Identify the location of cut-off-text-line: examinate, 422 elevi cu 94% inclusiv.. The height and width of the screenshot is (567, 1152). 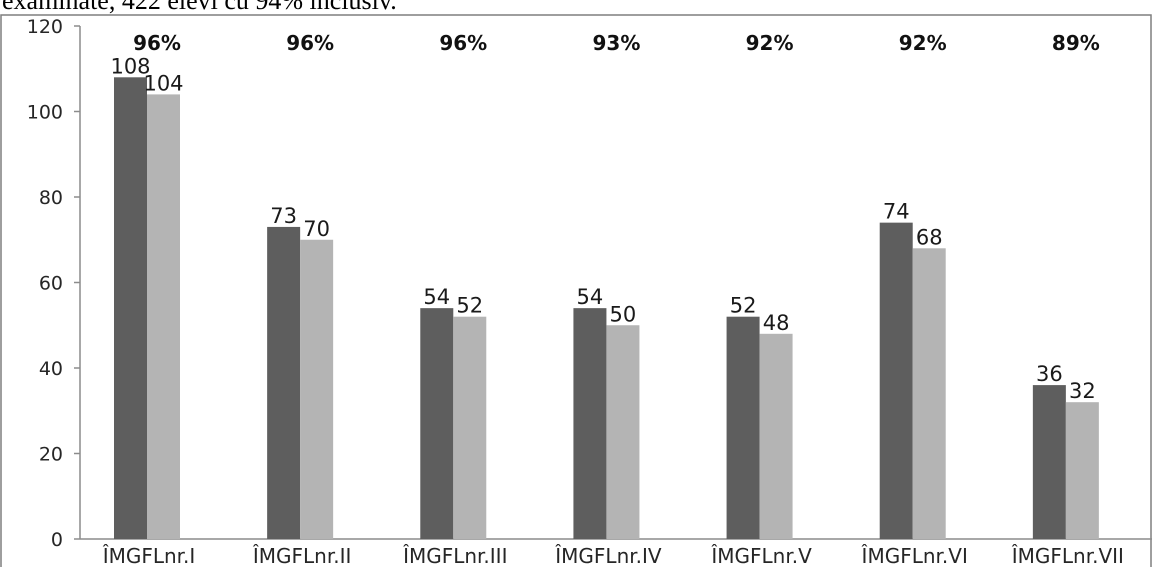
(199, 7).